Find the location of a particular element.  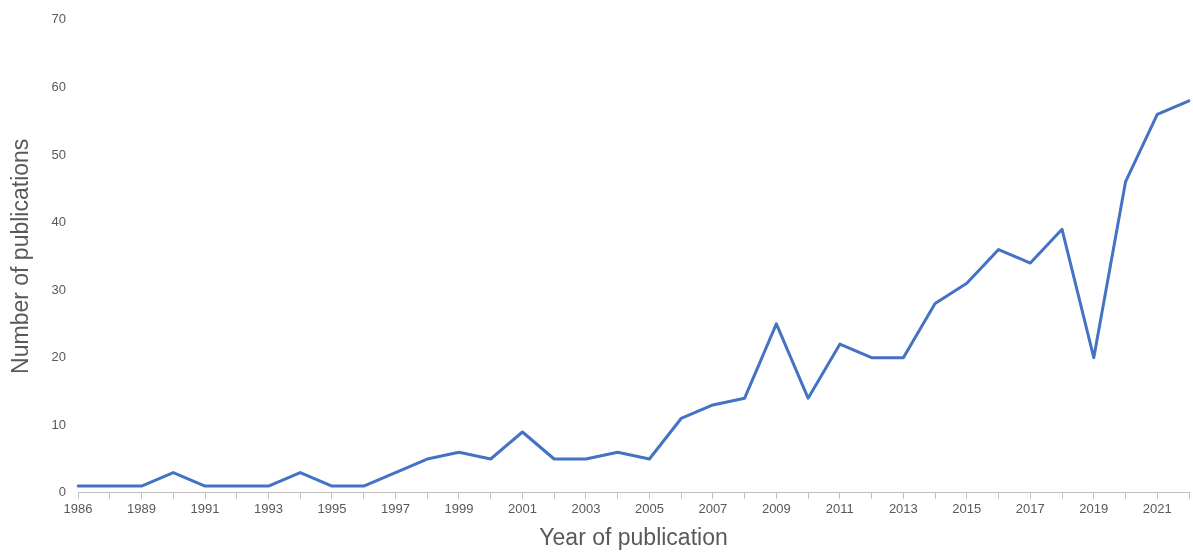

y-tick-label: 0 is located at coordinates (62, 492).